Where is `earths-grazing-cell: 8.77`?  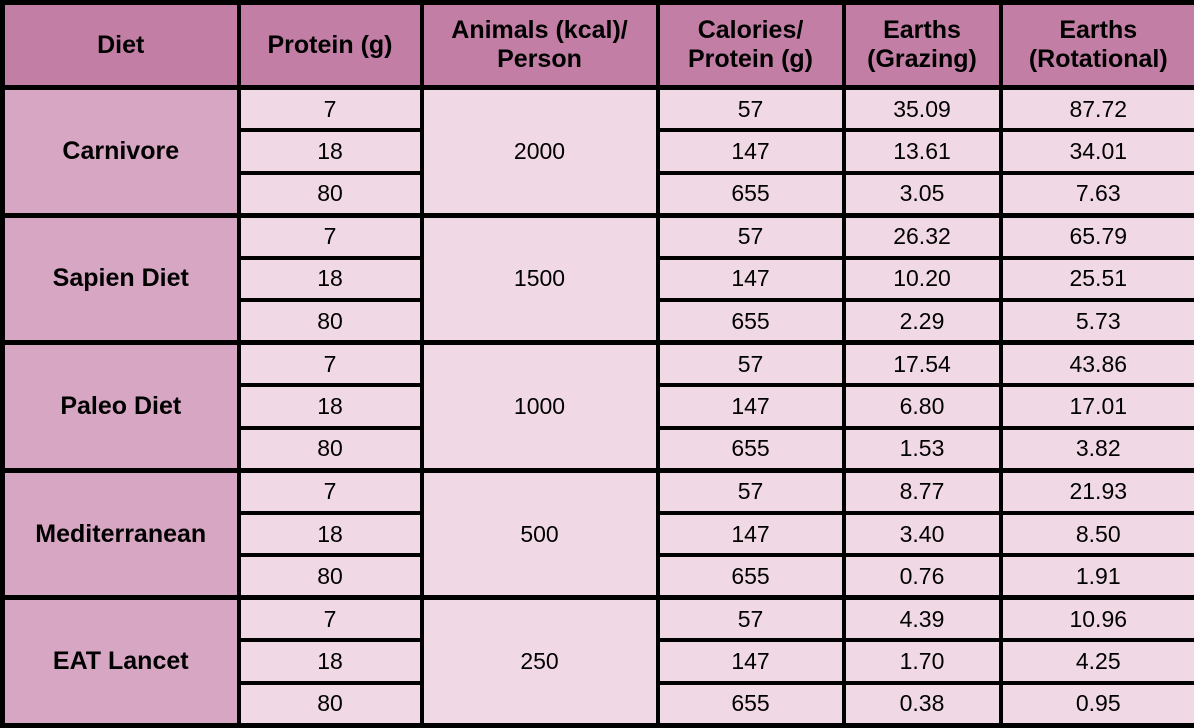
earths-grazing-cell: 8.77 is located at coordinates (922, 491).